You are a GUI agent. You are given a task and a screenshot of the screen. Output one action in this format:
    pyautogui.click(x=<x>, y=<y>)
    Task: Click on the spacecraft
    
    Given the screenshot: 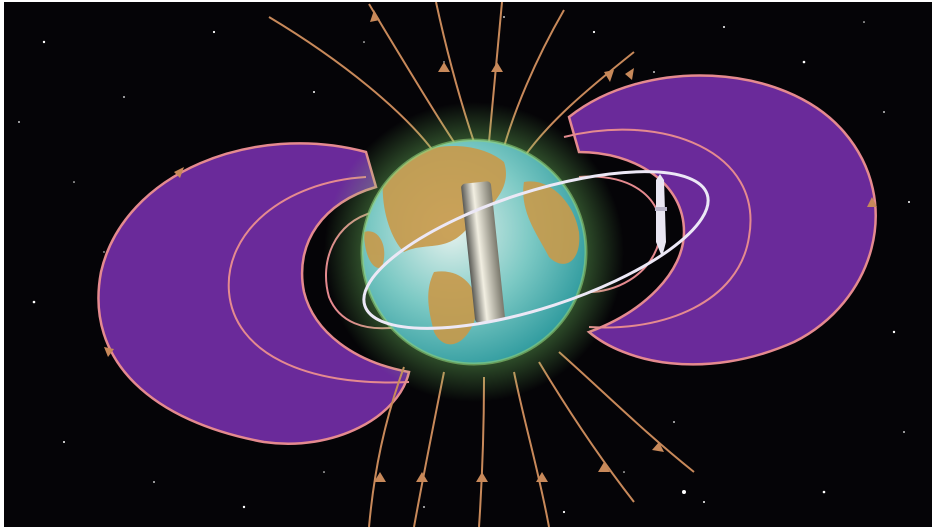 What is the action you would take?
    pyautogui.click(x=661, y=215)
    